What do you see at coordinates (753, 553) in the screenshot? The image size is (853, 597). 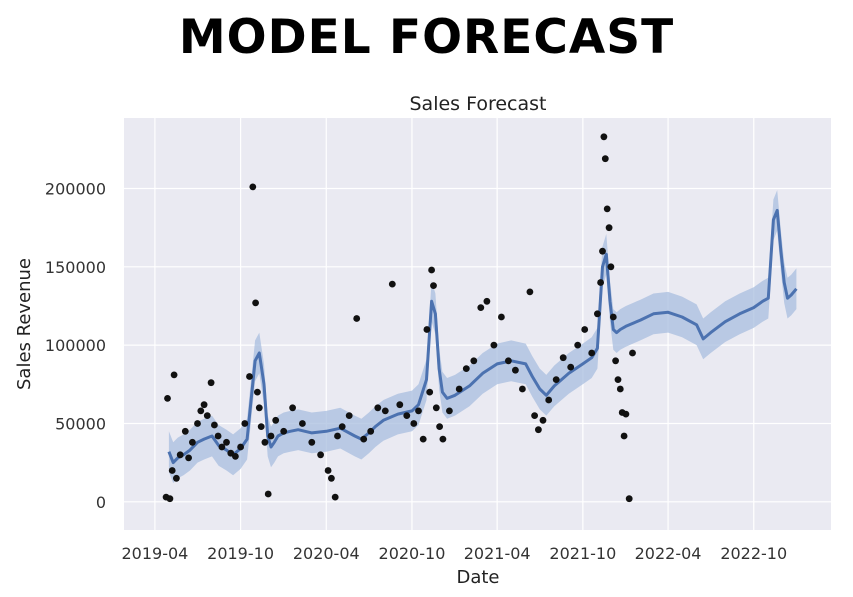 I see `x-tick-label: 2022-10` at bounding box center [753, 553].